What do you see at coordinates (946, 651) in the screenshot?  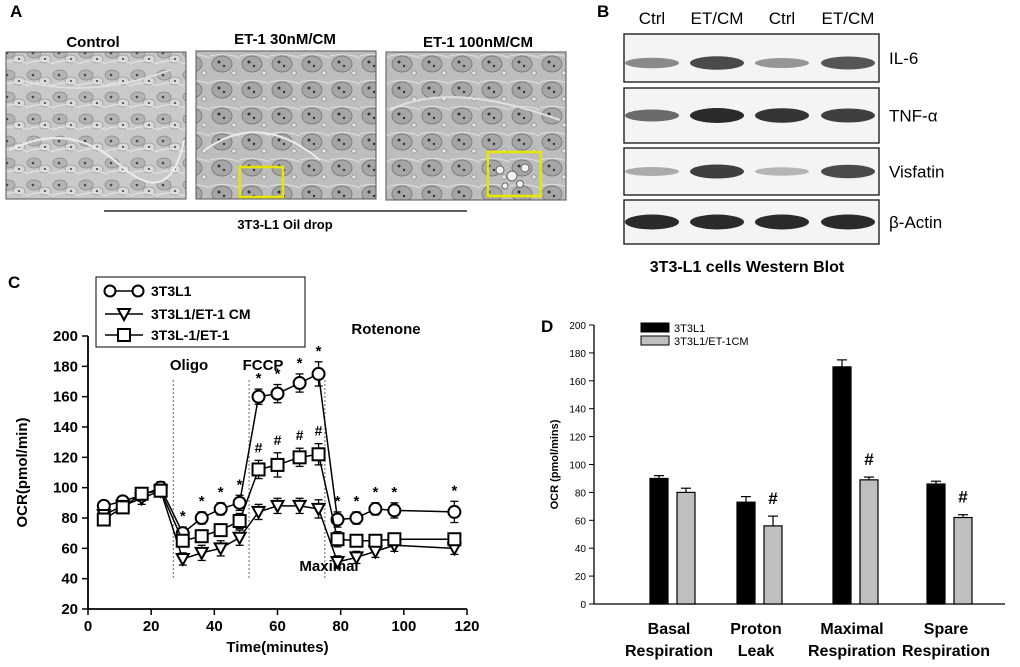 I see `category-label: Respiration` at bounding box center [946, 651].